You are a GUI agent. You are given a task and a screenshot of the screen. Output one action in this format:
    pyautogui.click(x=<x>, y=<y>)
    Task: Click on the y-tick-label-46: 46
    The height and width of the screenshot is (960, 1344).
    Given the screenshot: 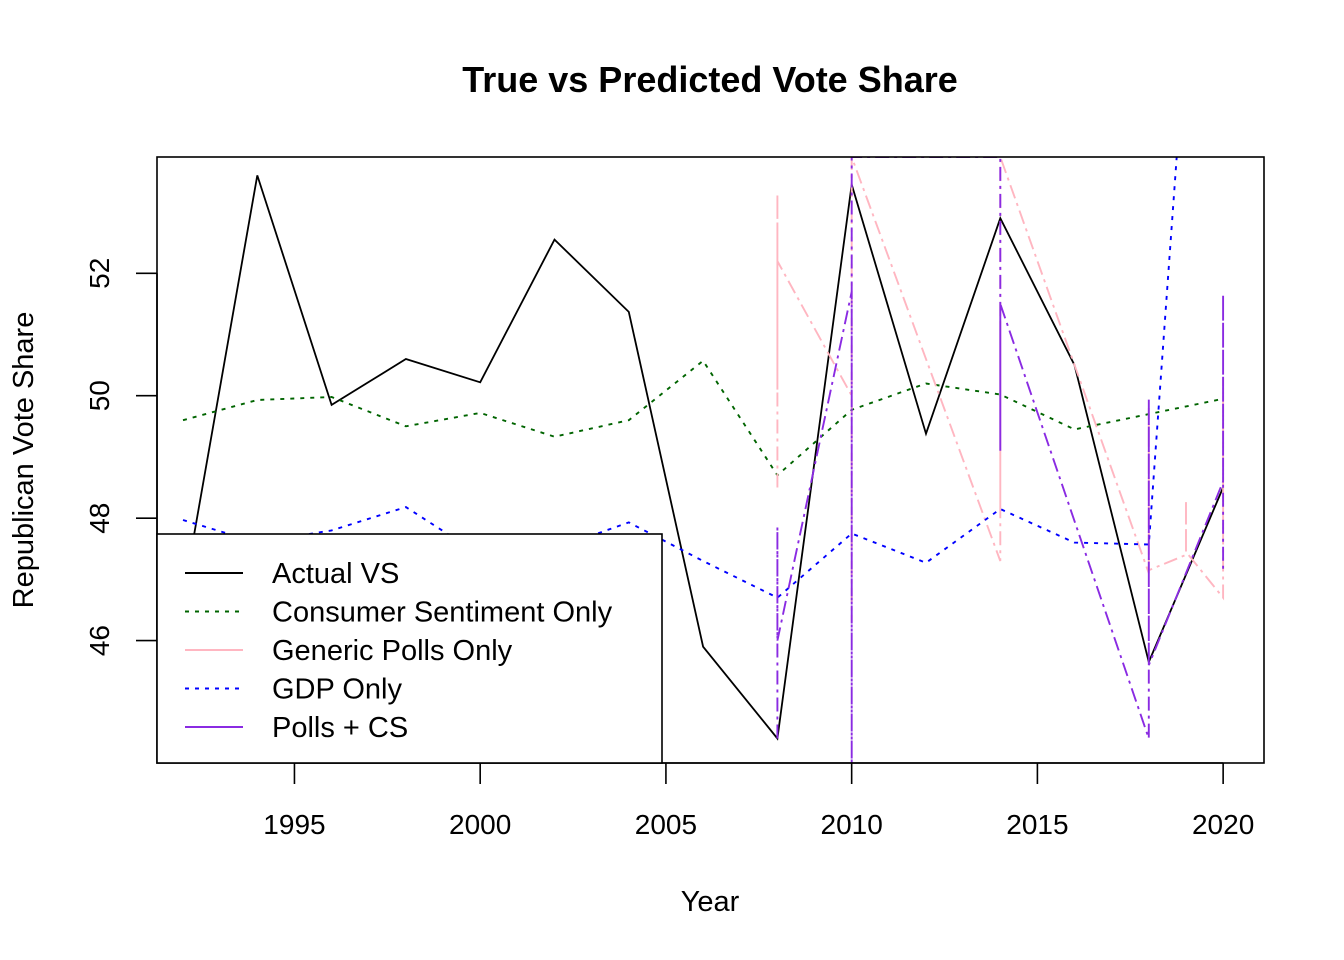 What is the action you would take?
    pyautogui.click(x=99, y=640)
    